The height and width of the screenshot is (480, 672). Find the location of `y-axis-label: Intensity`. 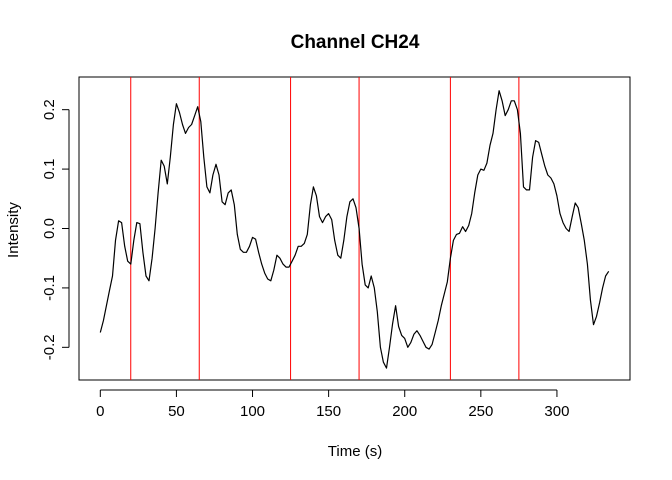

y-axis-label: Intensity is located at coordinates (13, 230).